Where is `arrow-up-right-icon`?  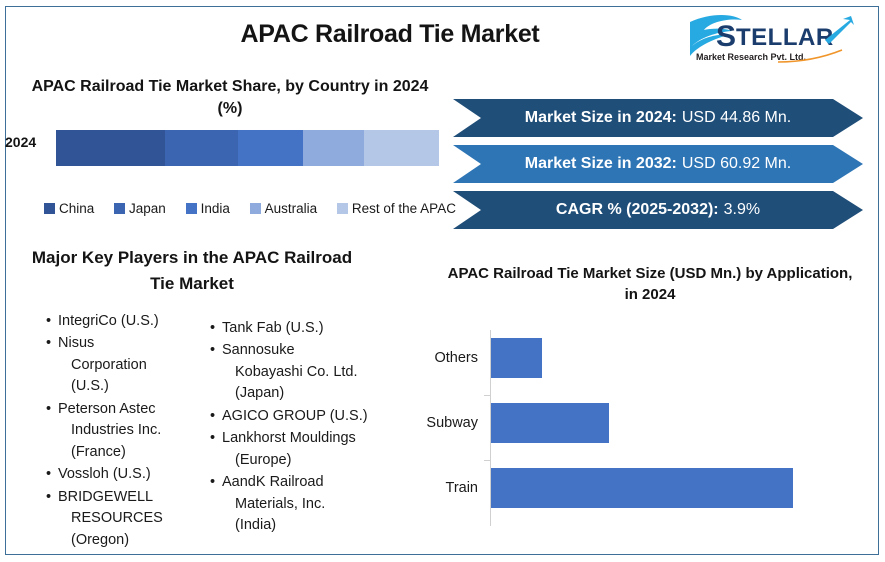
arrow-up-right-icon is located at coordinates (839, 30).